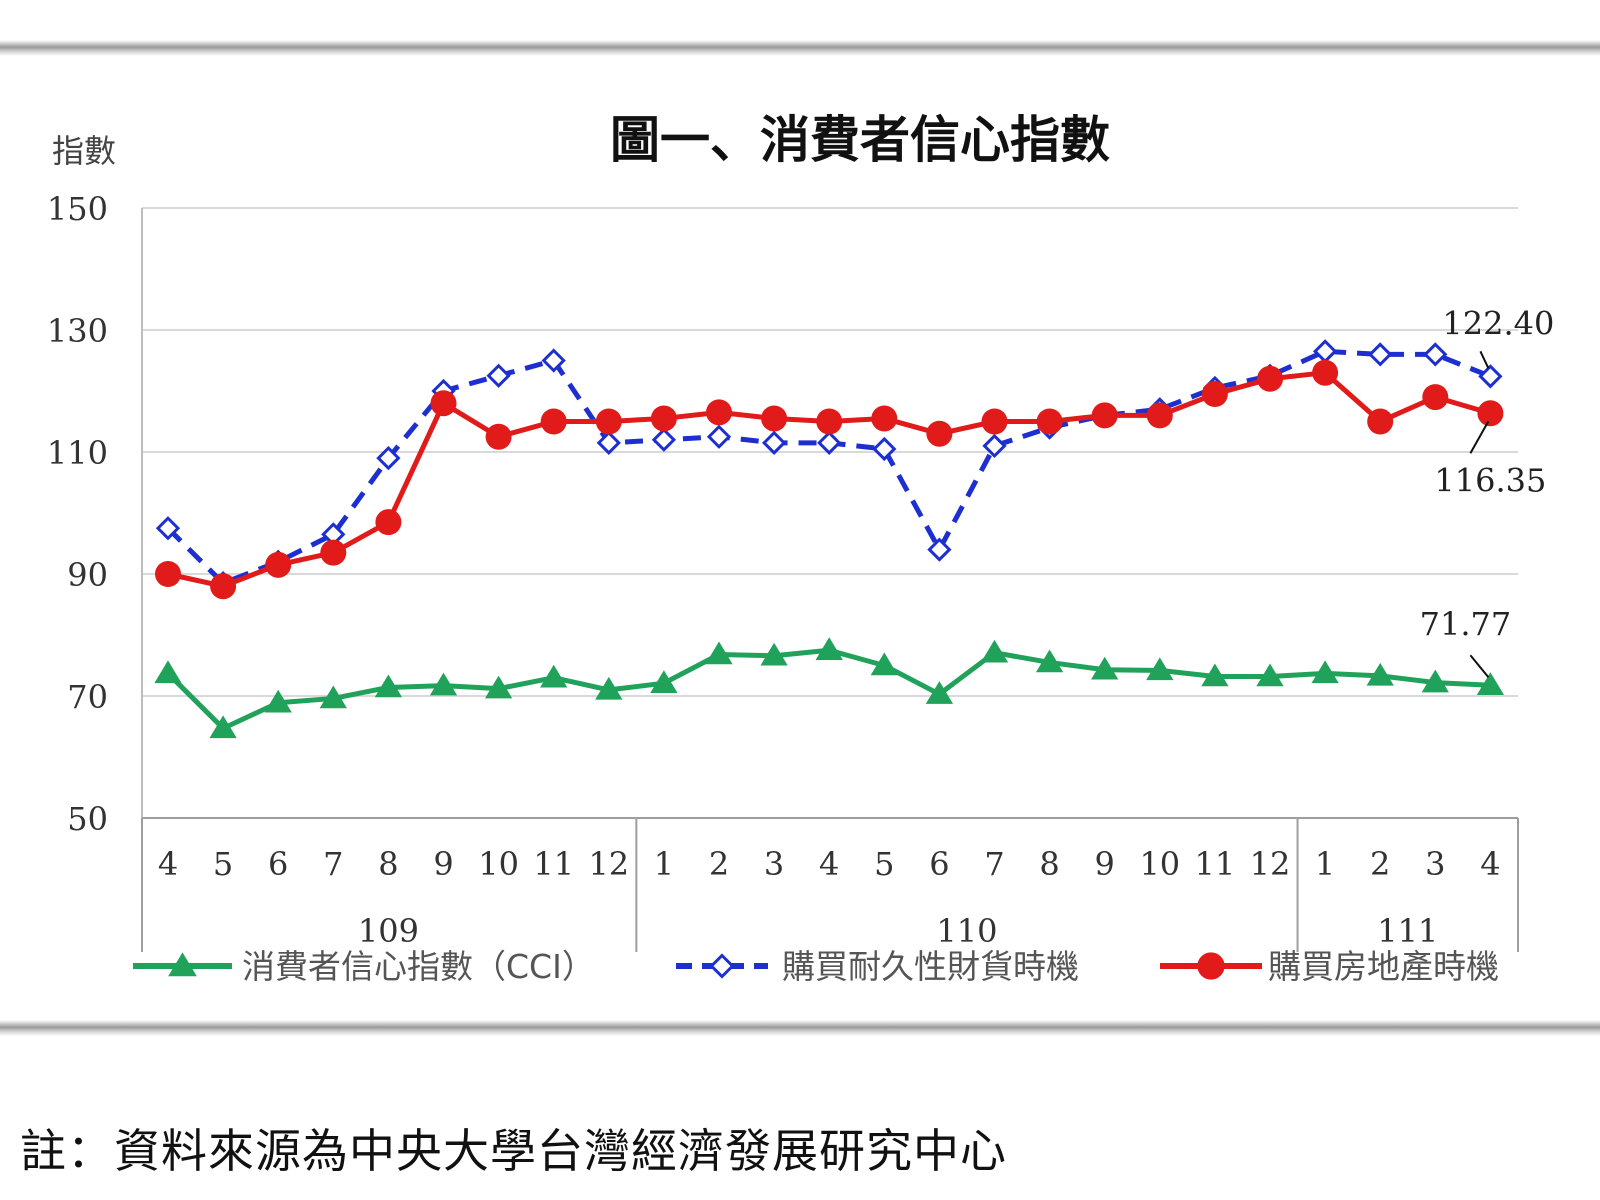 The width and height of the screenshot is (1600, 1200). I want to click on x-tick-label: 7, so click(333, 864).